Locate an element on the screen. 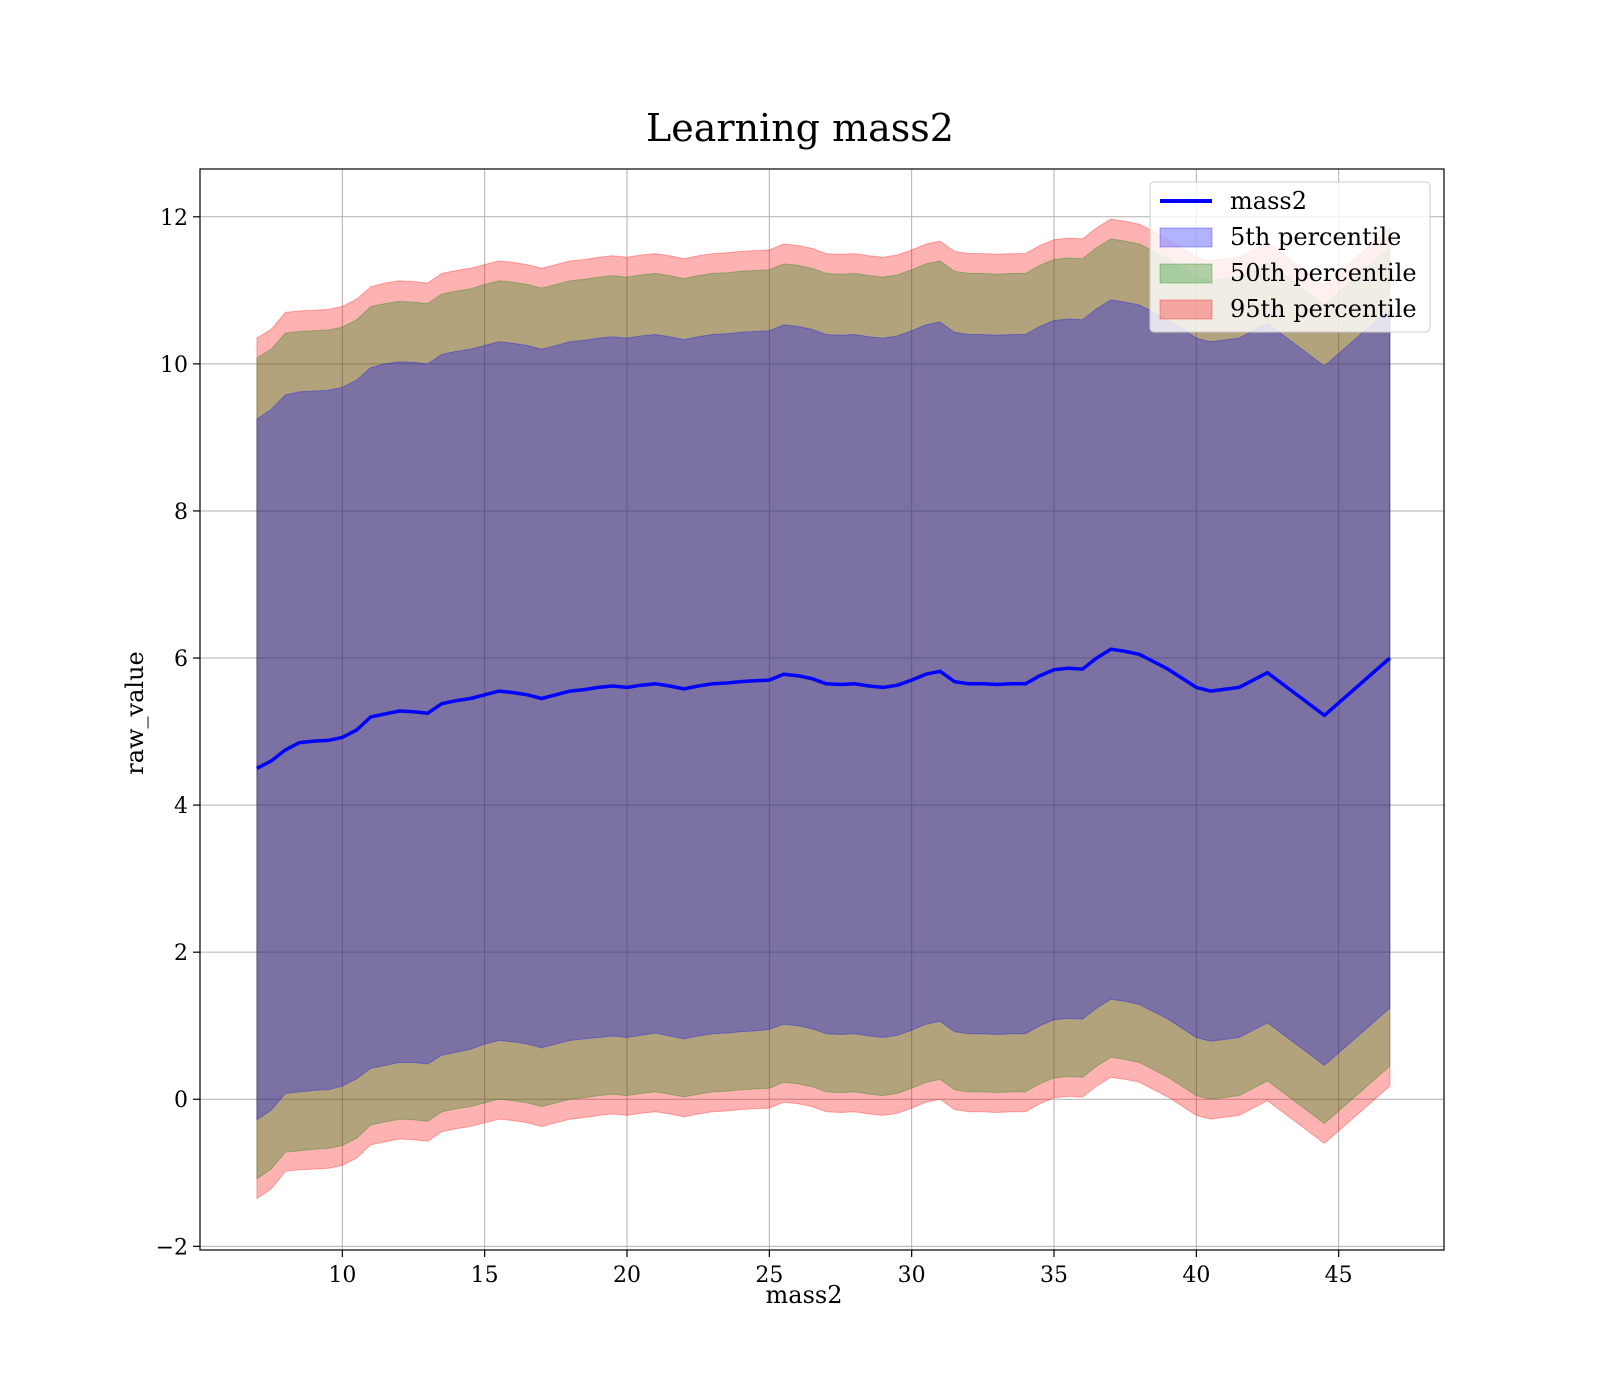 Image resolution: width=1600 pixels, height=1400 pixels. x-axis-ticks: 10 15 20 25 30 35 40 45 is located at coordinates (840, 1269).